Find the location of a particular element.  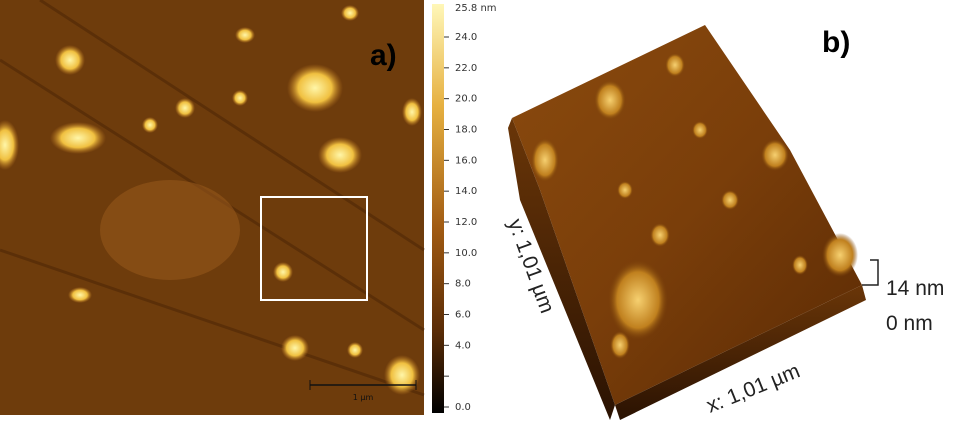

colorbar-tick-label: 14.0 is located at coordinates (466, 191).